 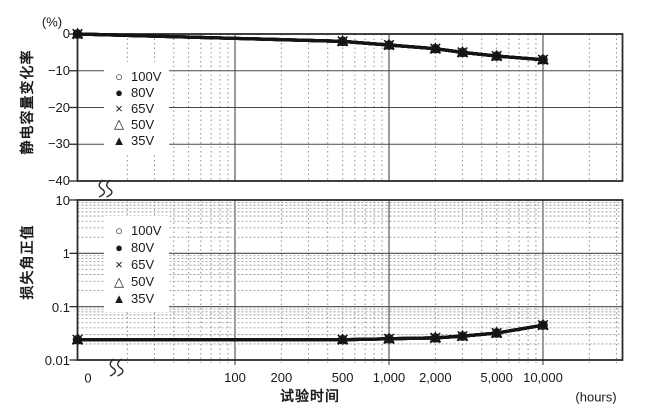 What do you see at coordinates (60, 307) in the screenshot?
I see `y-tick-label: 0.1` at bounding box center [60, 307].